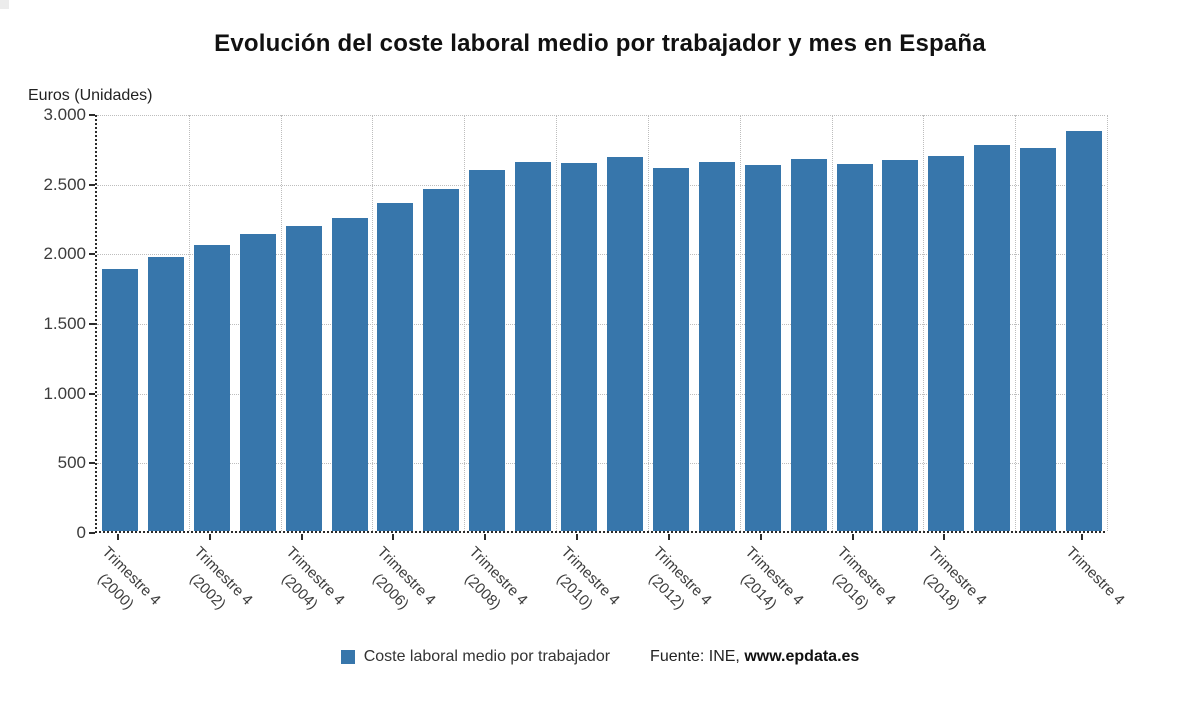 The width and height of the screenshot is (1200, 705). I want to click on y-axis-title: Euros (Unidades), so click(90, 95).